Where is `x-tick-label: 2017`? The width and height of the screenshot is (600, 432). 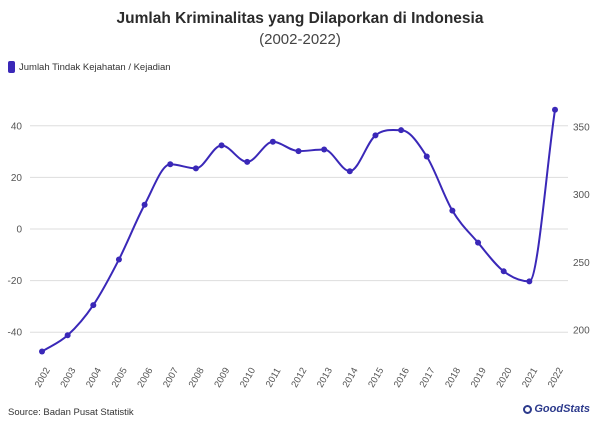
x-tick-label: 2017 is located at coordinates (428, 378).